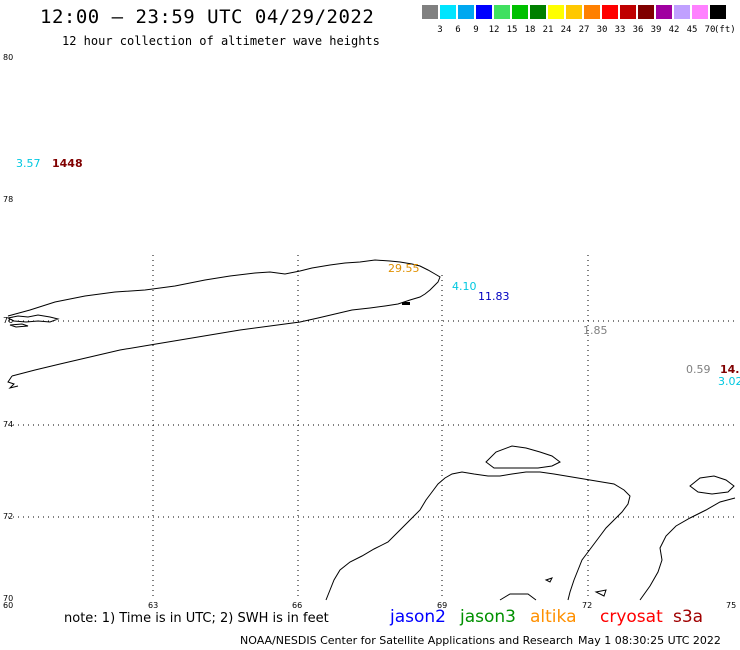 The image size is (740, 650). What do you see at coordinates (67, 163) in the screenshot?
I see `wave-height-value: 1448` at bounding box center [67, 163].